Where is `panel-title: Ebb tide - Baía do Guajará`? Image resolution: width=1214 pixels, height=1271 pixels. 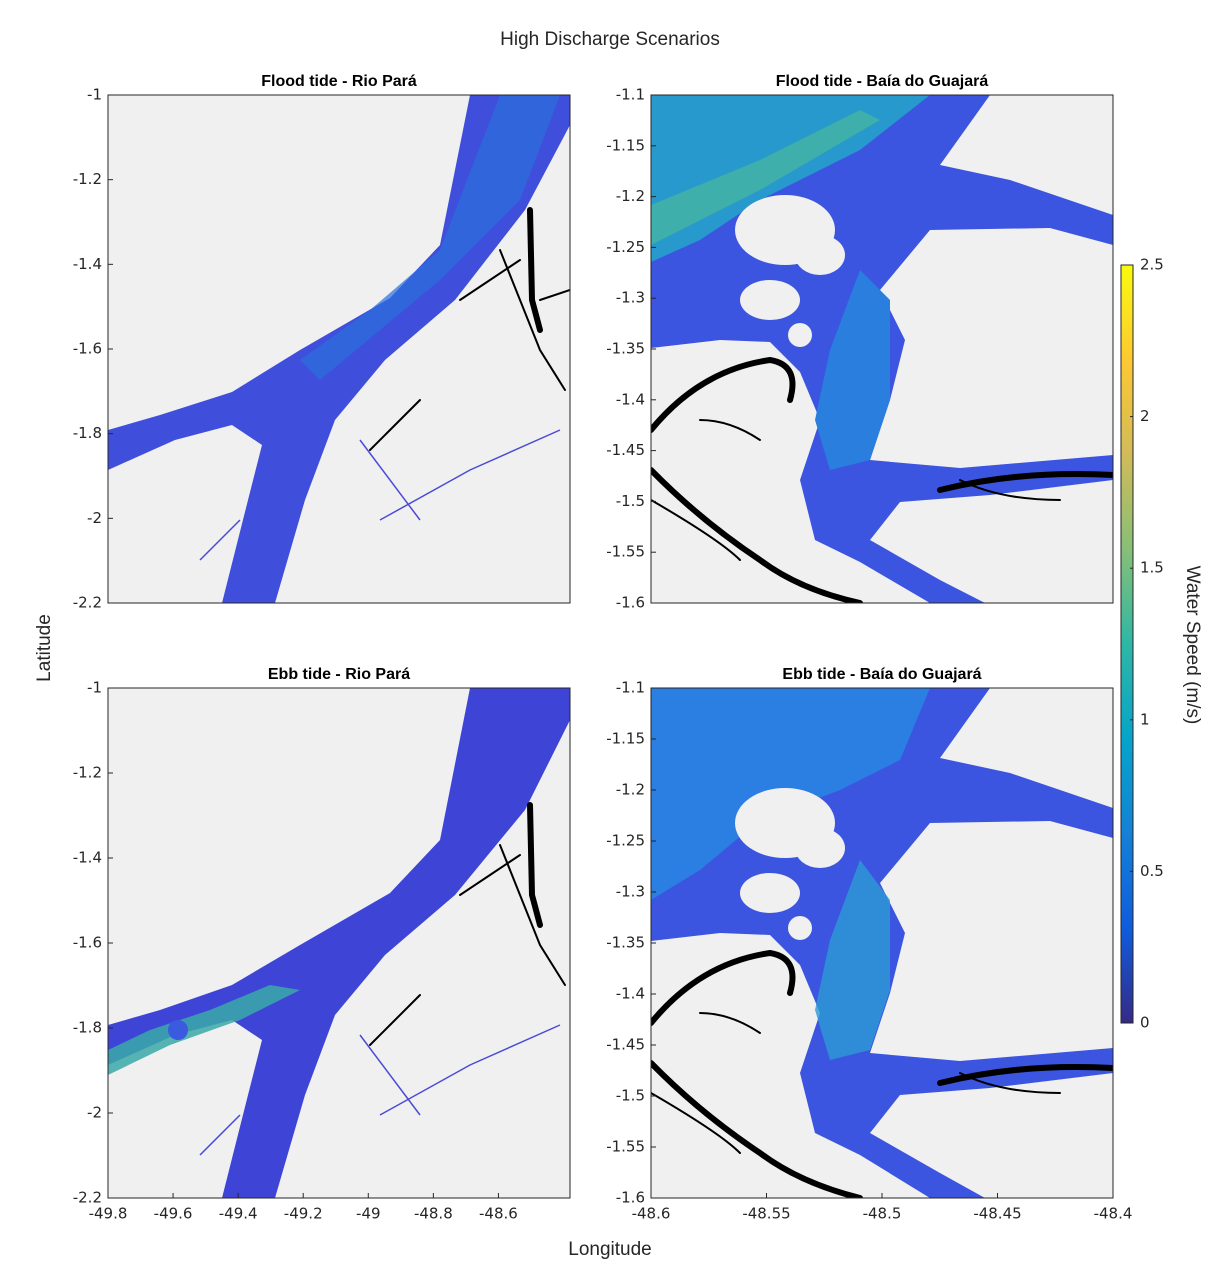
panel-title: Ebb tide - Baía do Guajará is located at coordinates (881, 674).